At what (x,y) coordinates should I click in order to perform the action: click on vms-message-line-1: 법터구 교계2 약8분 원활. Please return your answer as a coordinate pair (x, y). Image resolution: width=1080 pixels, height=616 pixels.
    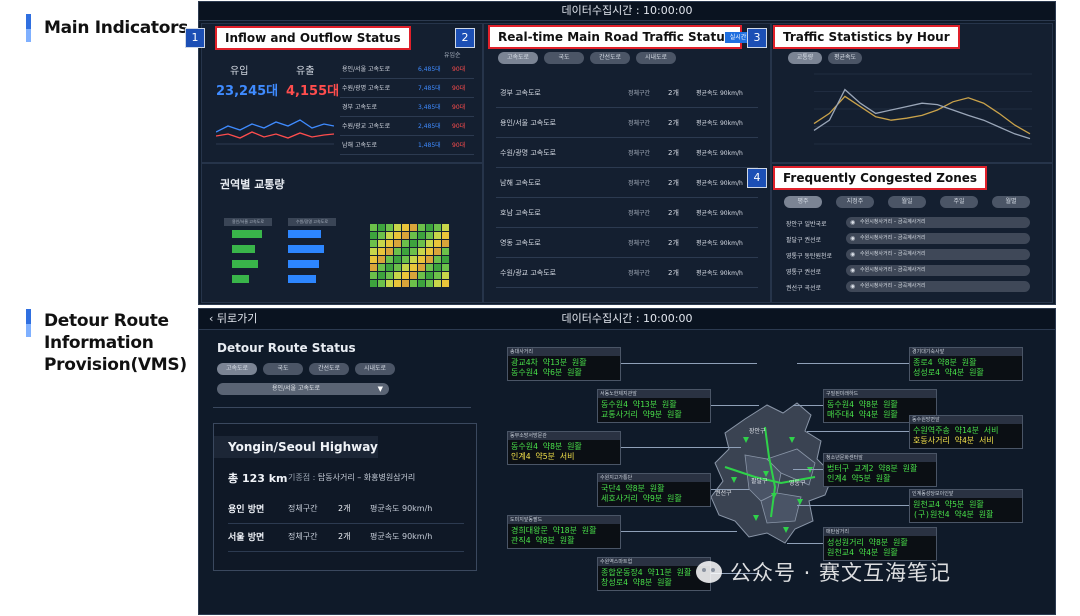
    Looking at the image, I should click on (872, 468).